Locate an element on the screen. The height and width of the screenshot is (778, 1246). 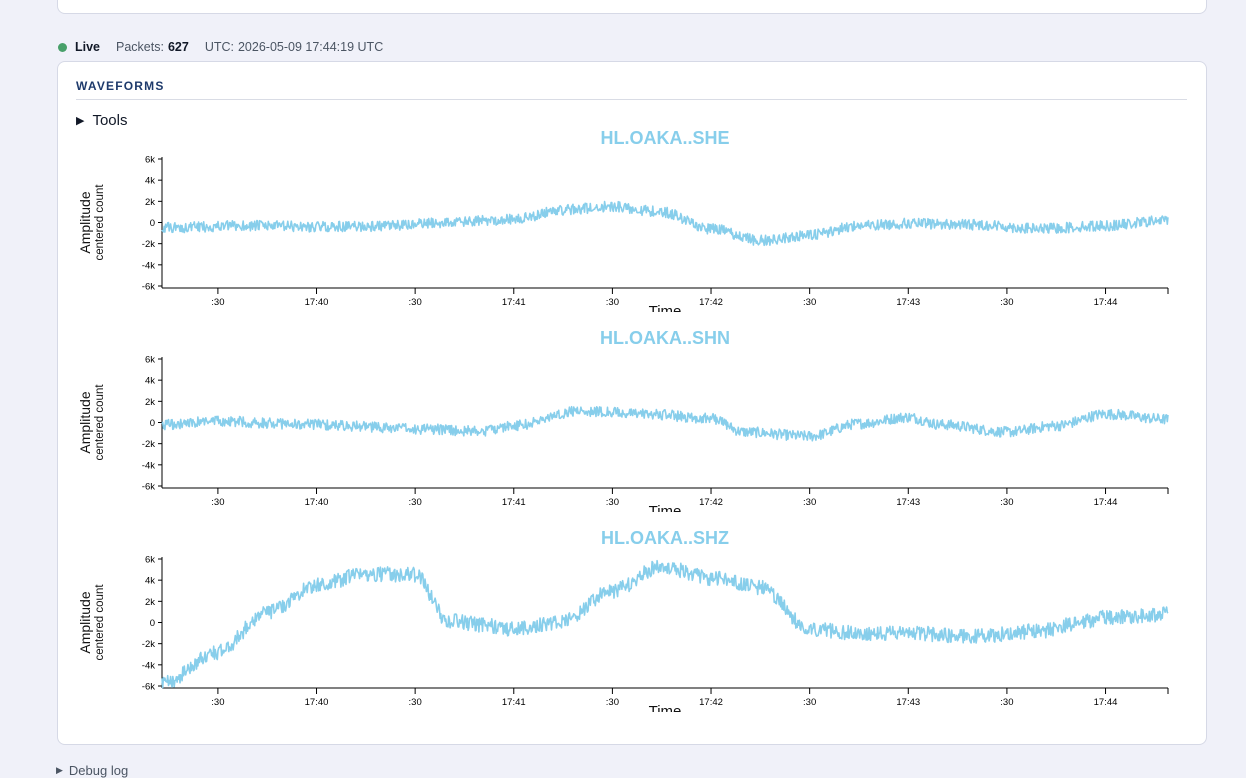
debug-log-label: Debug log is located at coordinates (98, 770).